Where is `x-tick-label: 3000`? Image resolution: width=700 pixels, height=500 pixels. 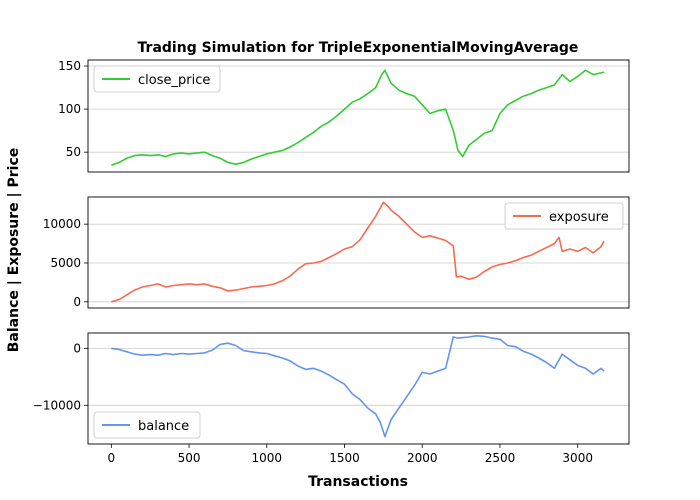 x-tick-label: 3000 is located at coordinates (577, 458).